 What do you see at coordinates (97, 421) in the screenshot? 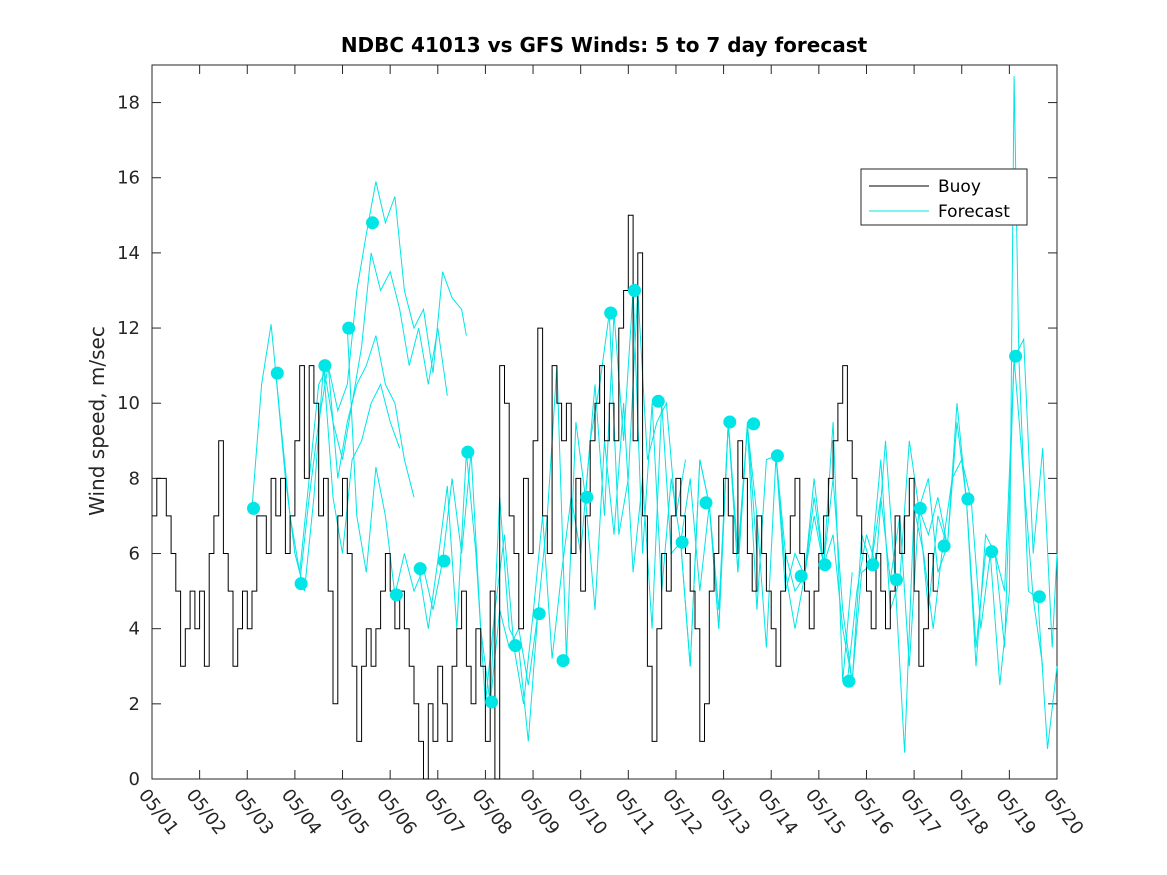
I see `y-axis-label: Wind speed, m/sec` at bounding box center [97, 421].